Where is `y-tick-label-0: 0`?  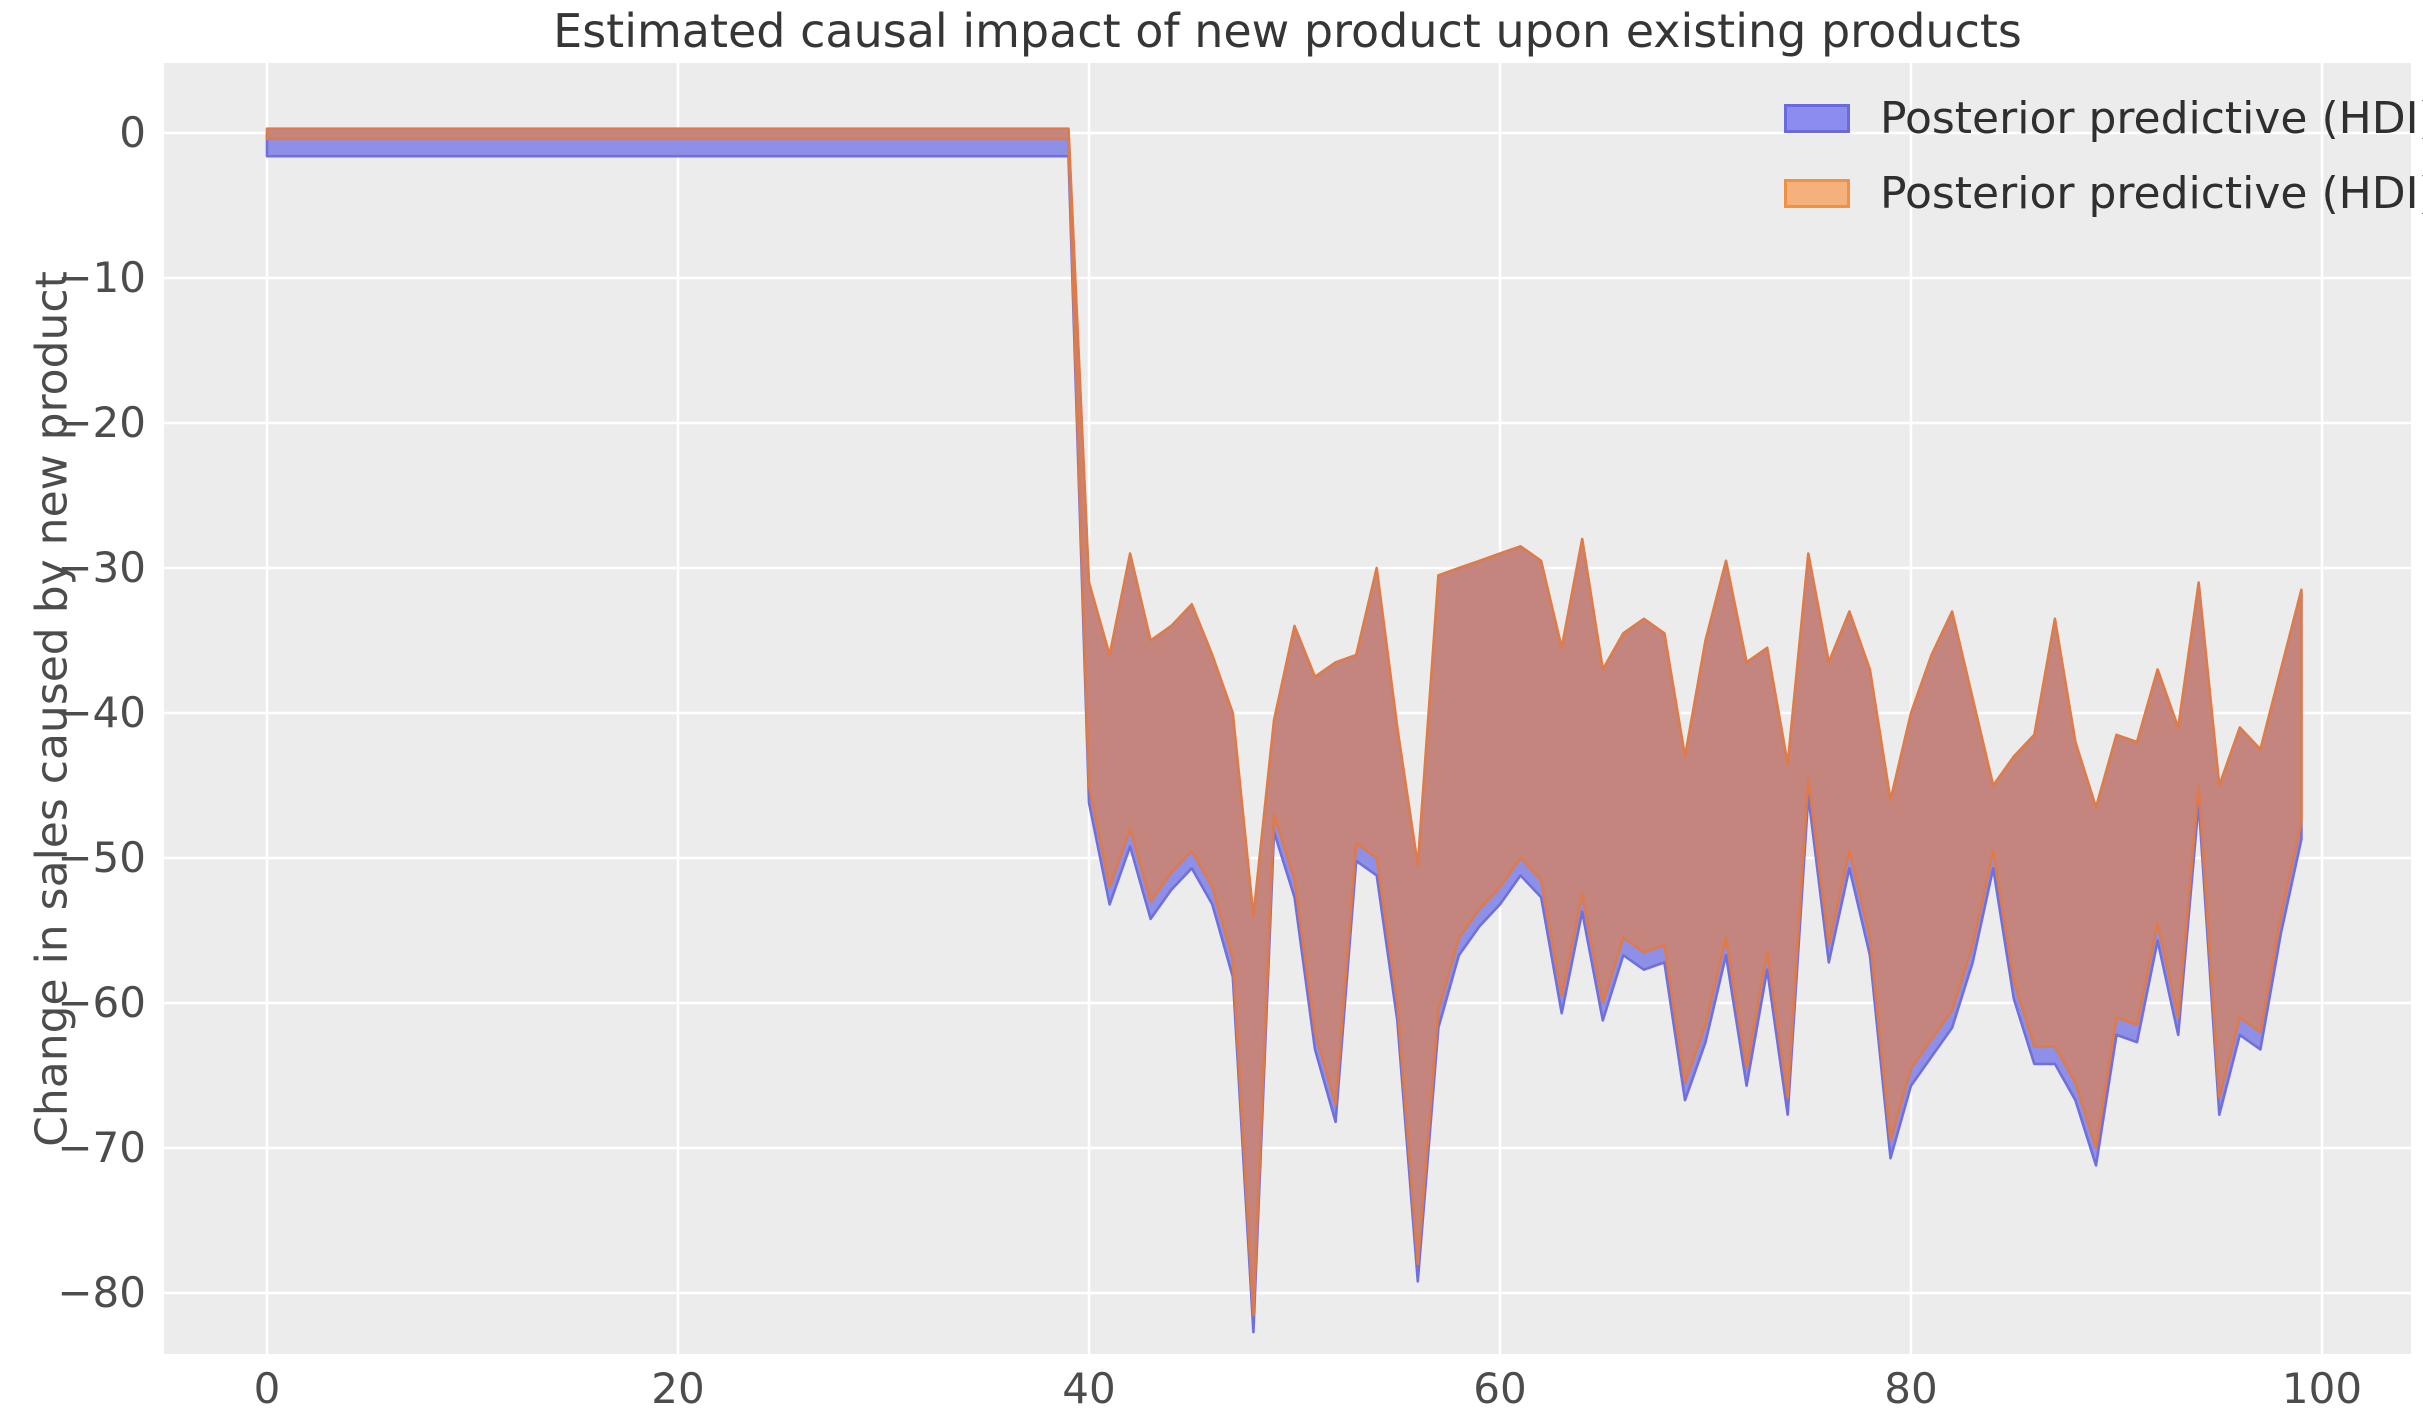 y-tick-label-0: 0 is located at coordinates (132, 132).